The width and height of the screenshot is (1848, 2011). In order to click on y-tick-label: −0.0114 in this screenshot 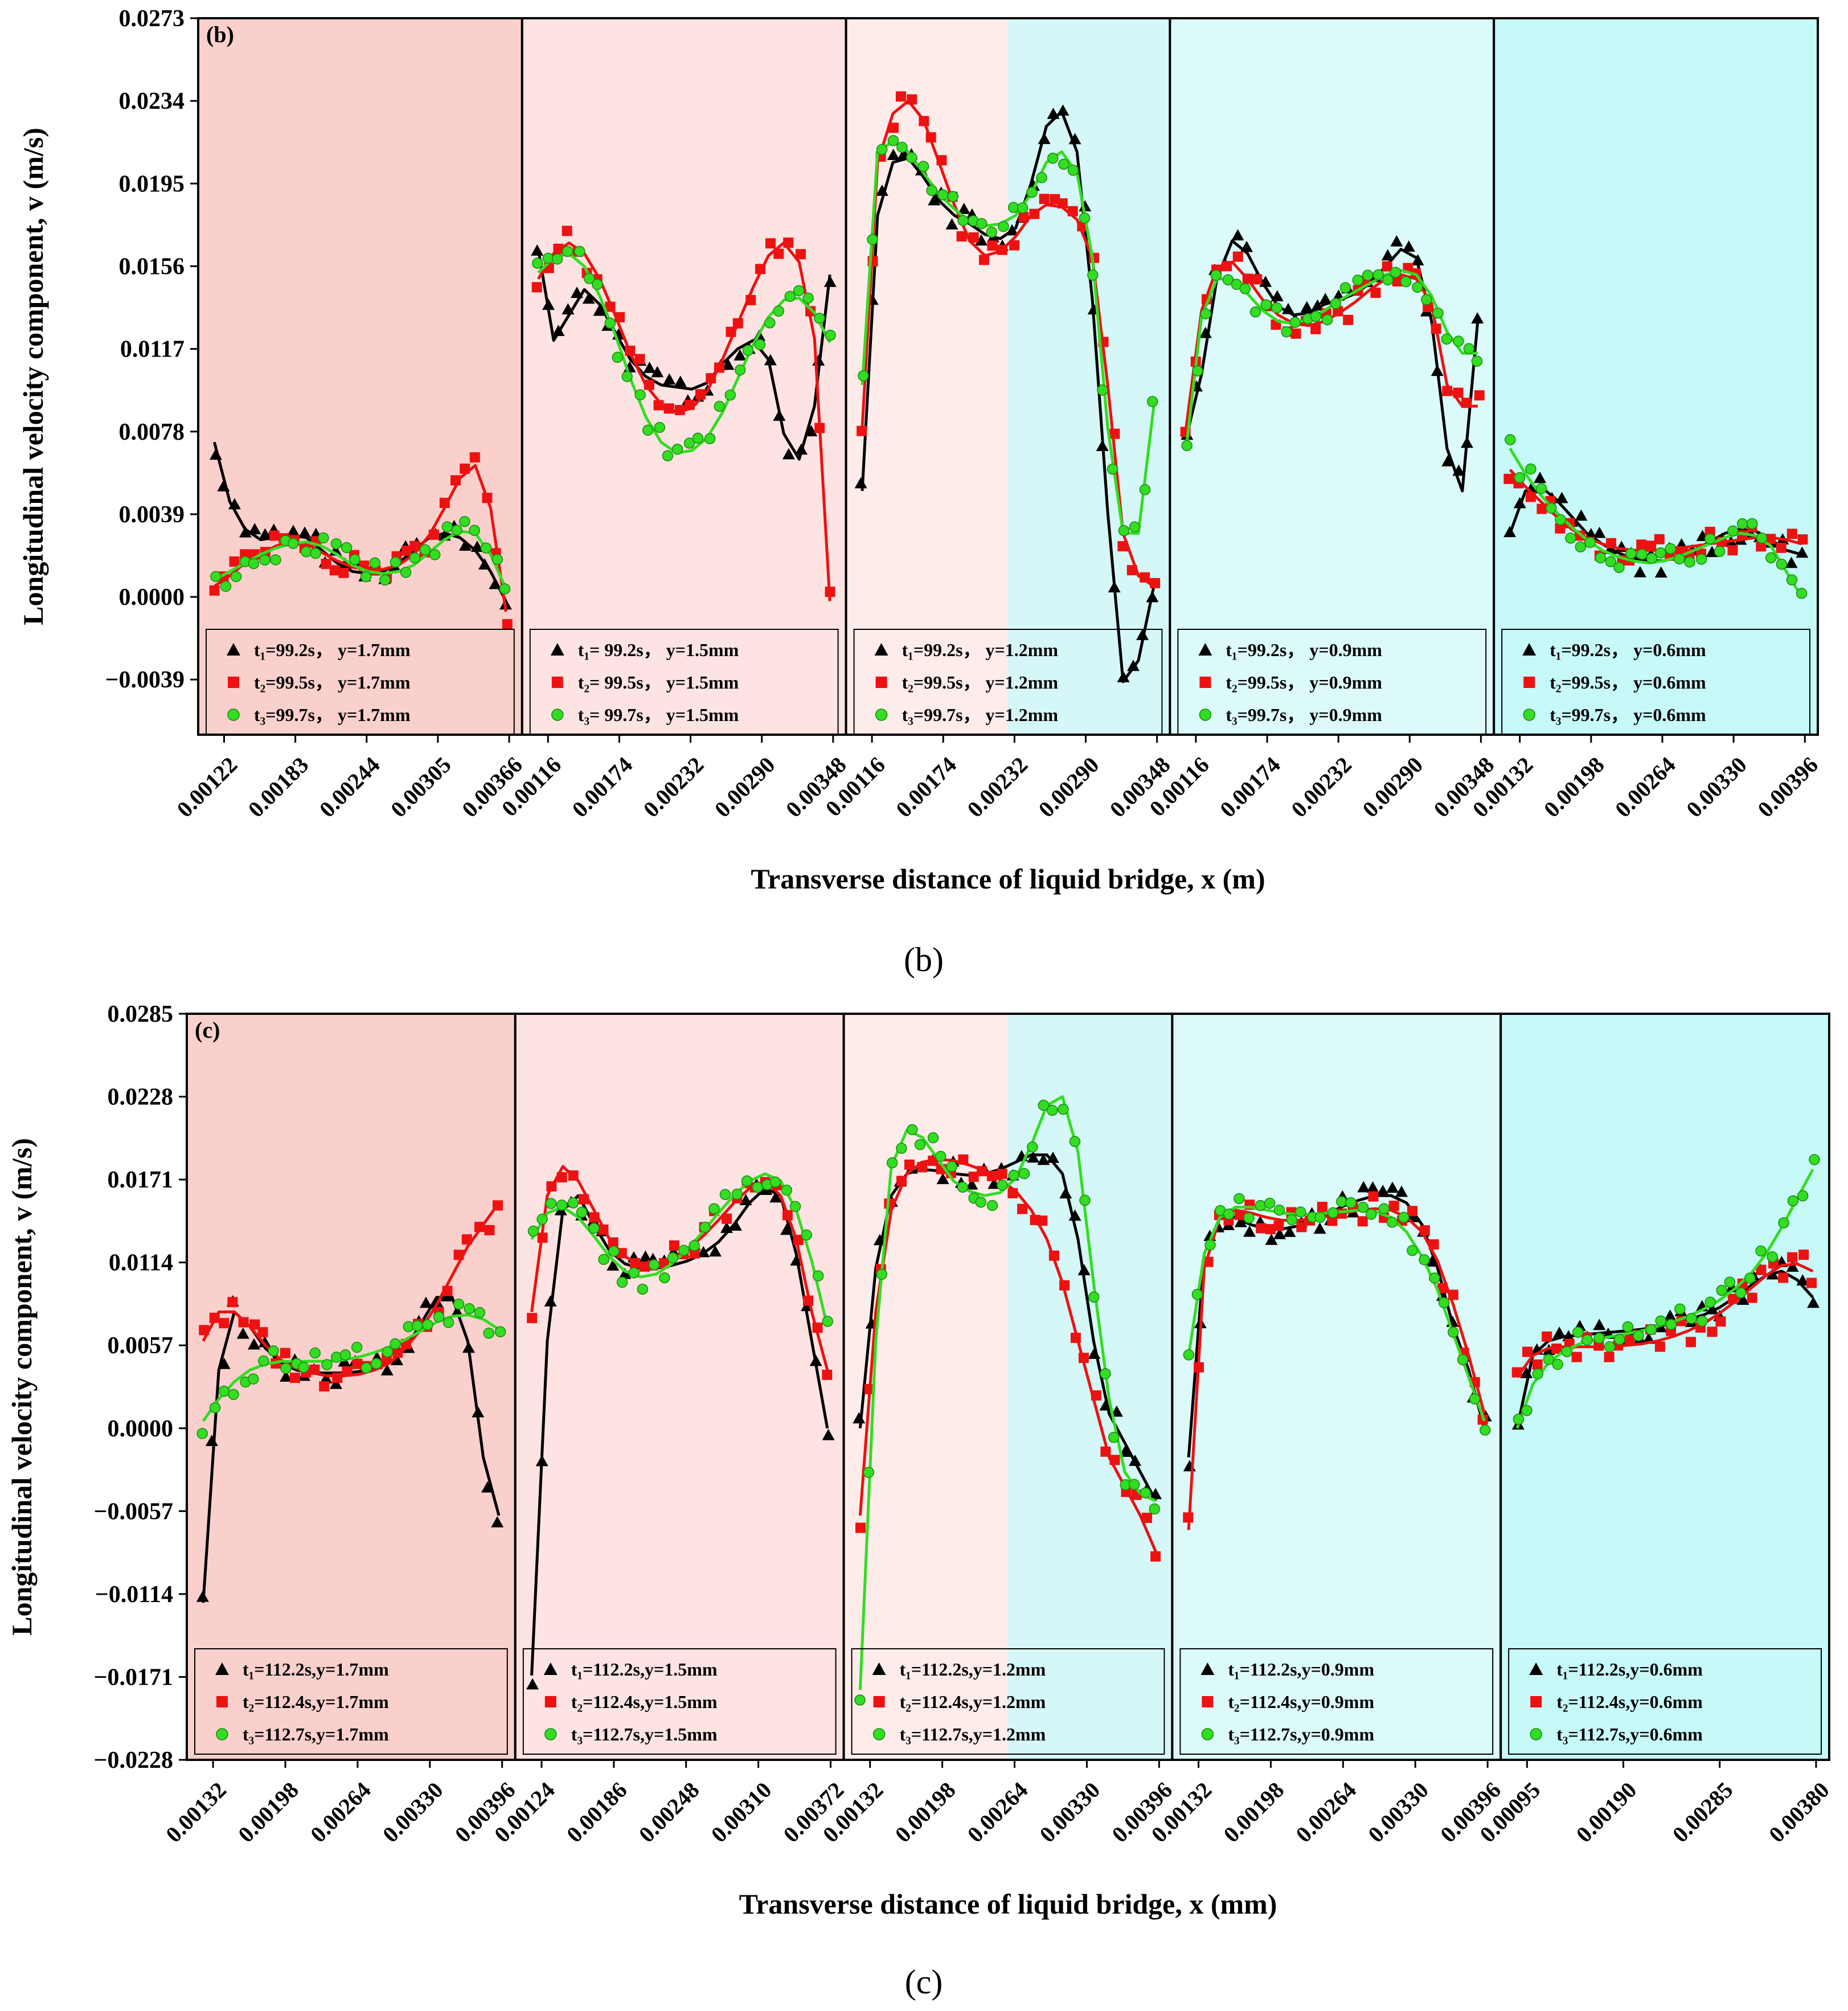, I will do `click(134, 1595)`.